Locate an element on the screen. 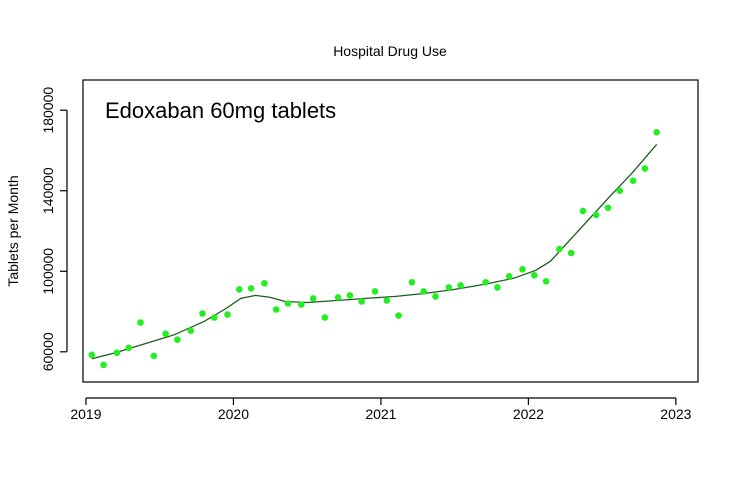 The height and width of the screenshot is (488, 740). x-tick-label: 2019 is located at coordinates (85, 414).